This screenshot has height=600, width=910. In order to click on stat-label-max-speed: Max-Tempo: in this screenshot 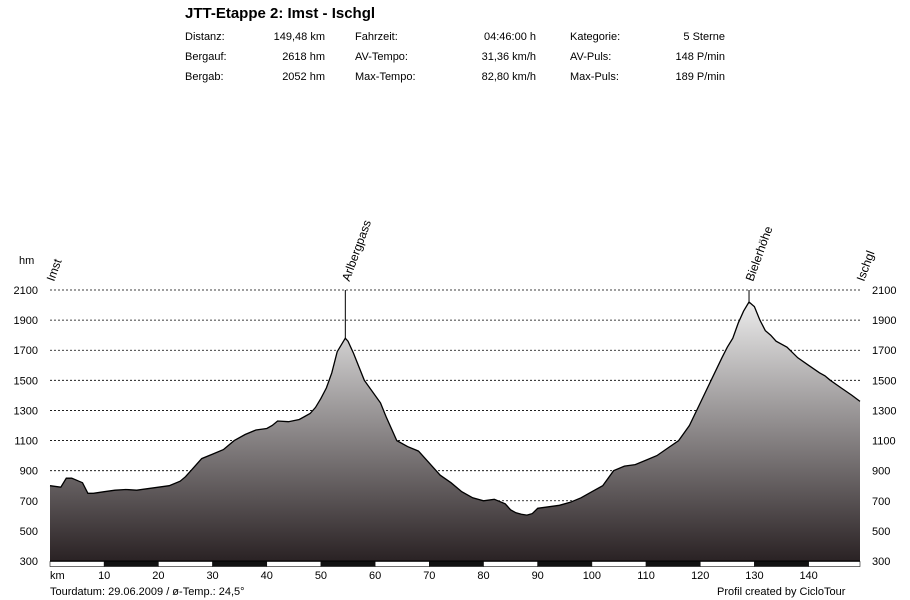, I will do `click(385, 77)`.